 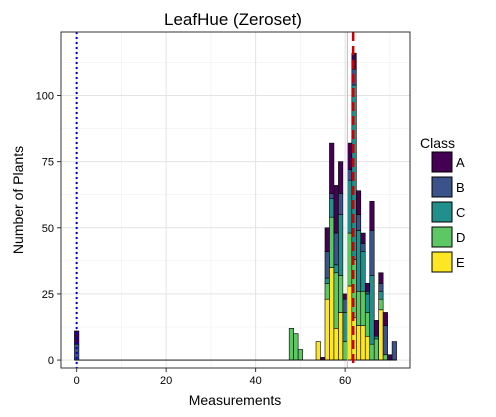 I want to click on y-tick-label: 75, so click(x=48, y=163).